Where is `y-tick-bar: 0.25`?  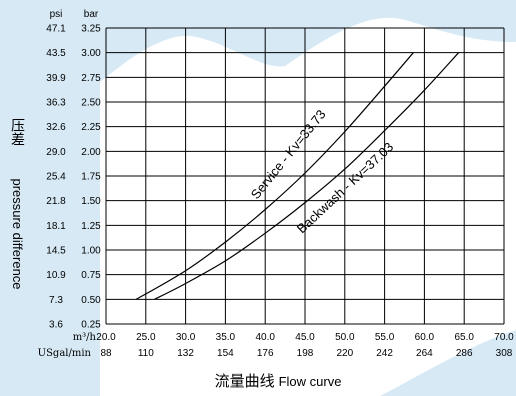 y-tick-bar: 0.25 is located at coordinates (91, 325).